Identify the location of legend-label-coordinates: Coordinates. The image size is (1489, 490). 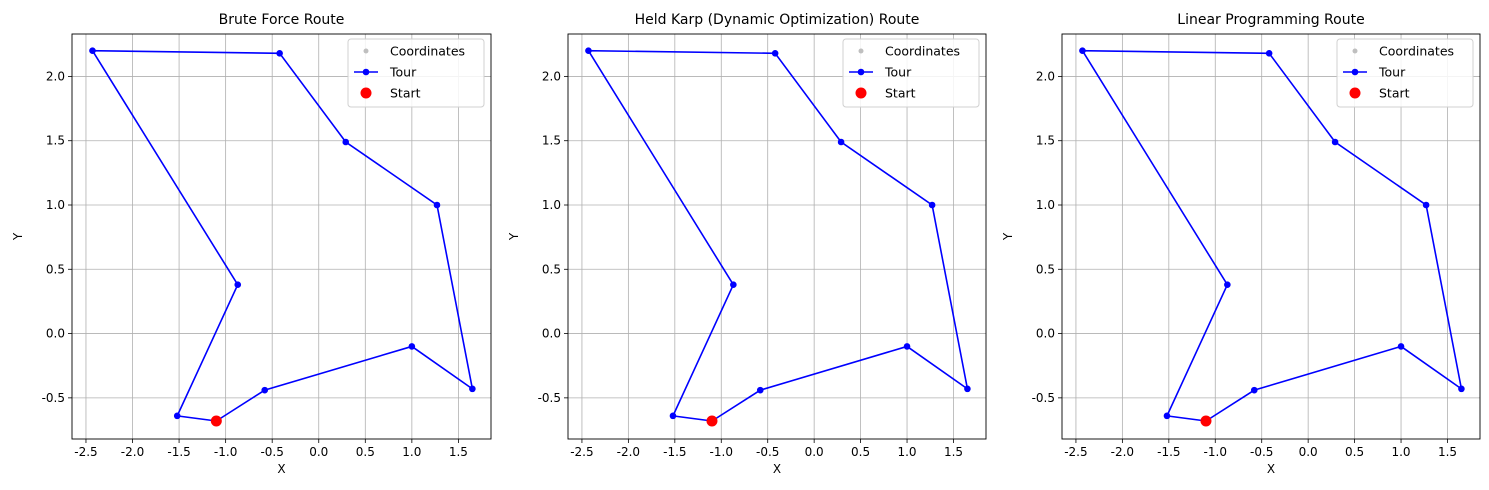
(427, 51).